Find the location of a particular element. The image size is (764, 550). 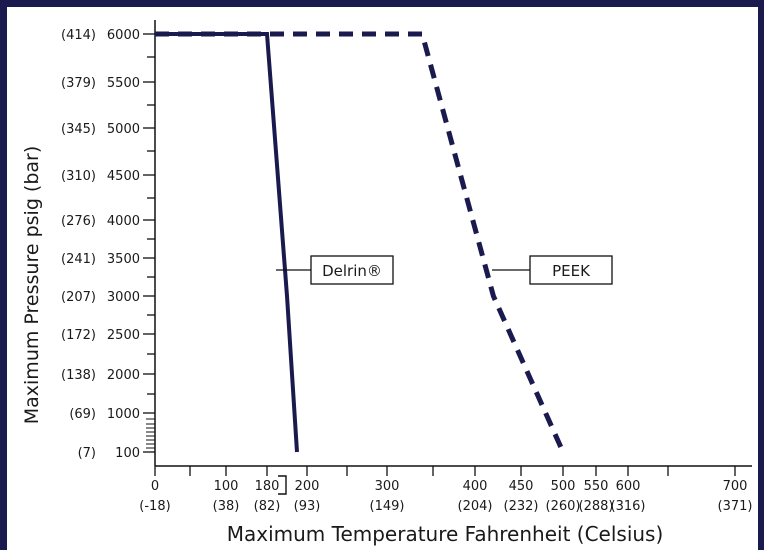

x-tick-label-f: 600 is located at coordinates (628, 486).